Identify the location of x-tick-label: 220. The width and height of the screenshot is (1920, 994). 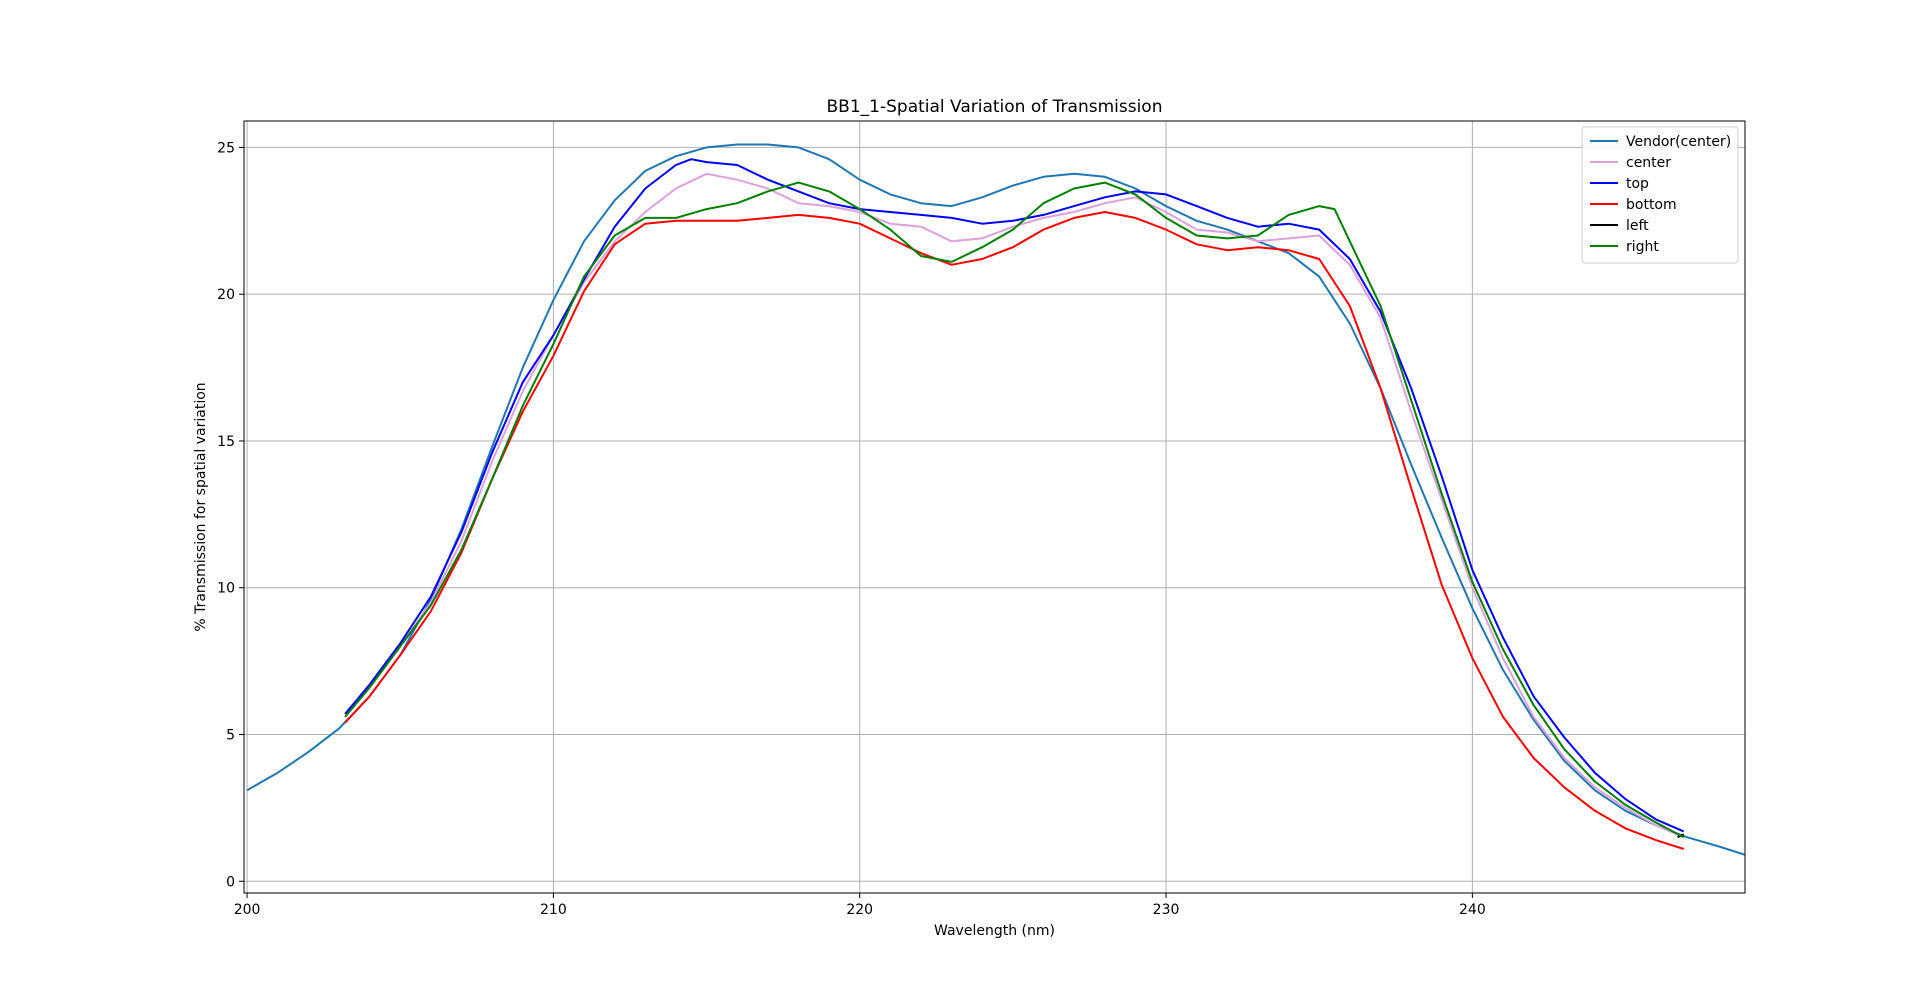
(859, 910).